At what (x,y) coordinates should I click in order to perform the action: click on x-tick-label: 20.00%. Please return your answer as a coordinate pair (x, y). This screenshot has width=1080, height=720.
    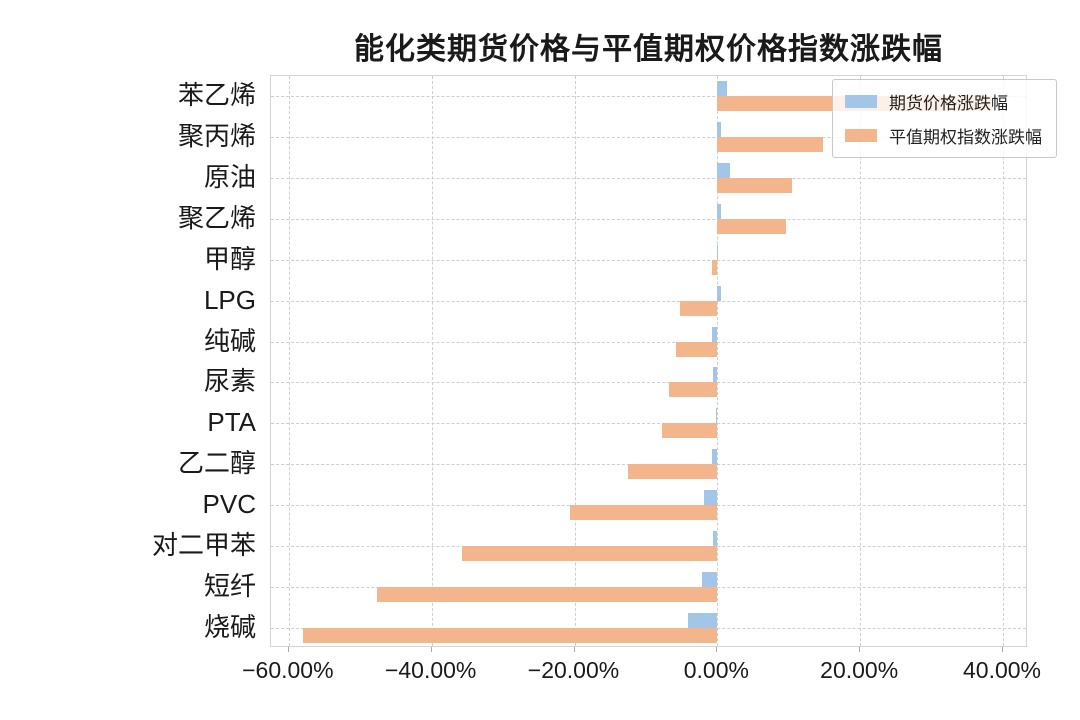
    Looking at the image, I should click on (859, 670).